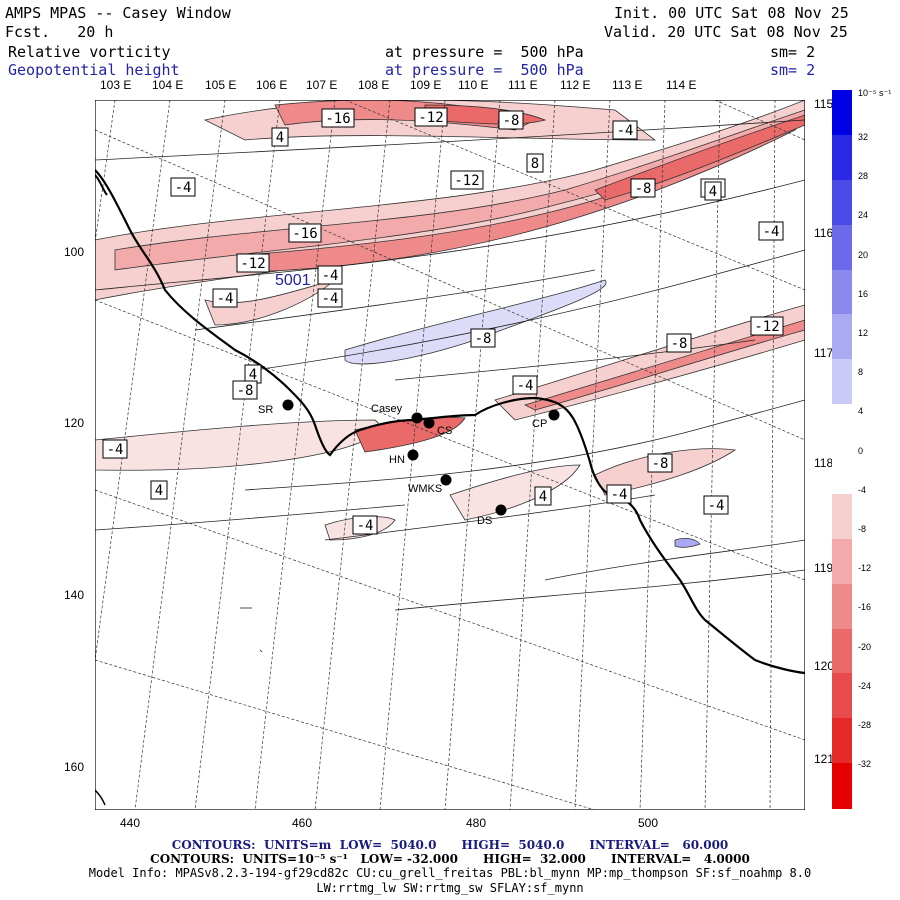  Describe the element at coordinates (862, 529) in the screenshot. I see `colorbar-tick-label: -8` at that location.